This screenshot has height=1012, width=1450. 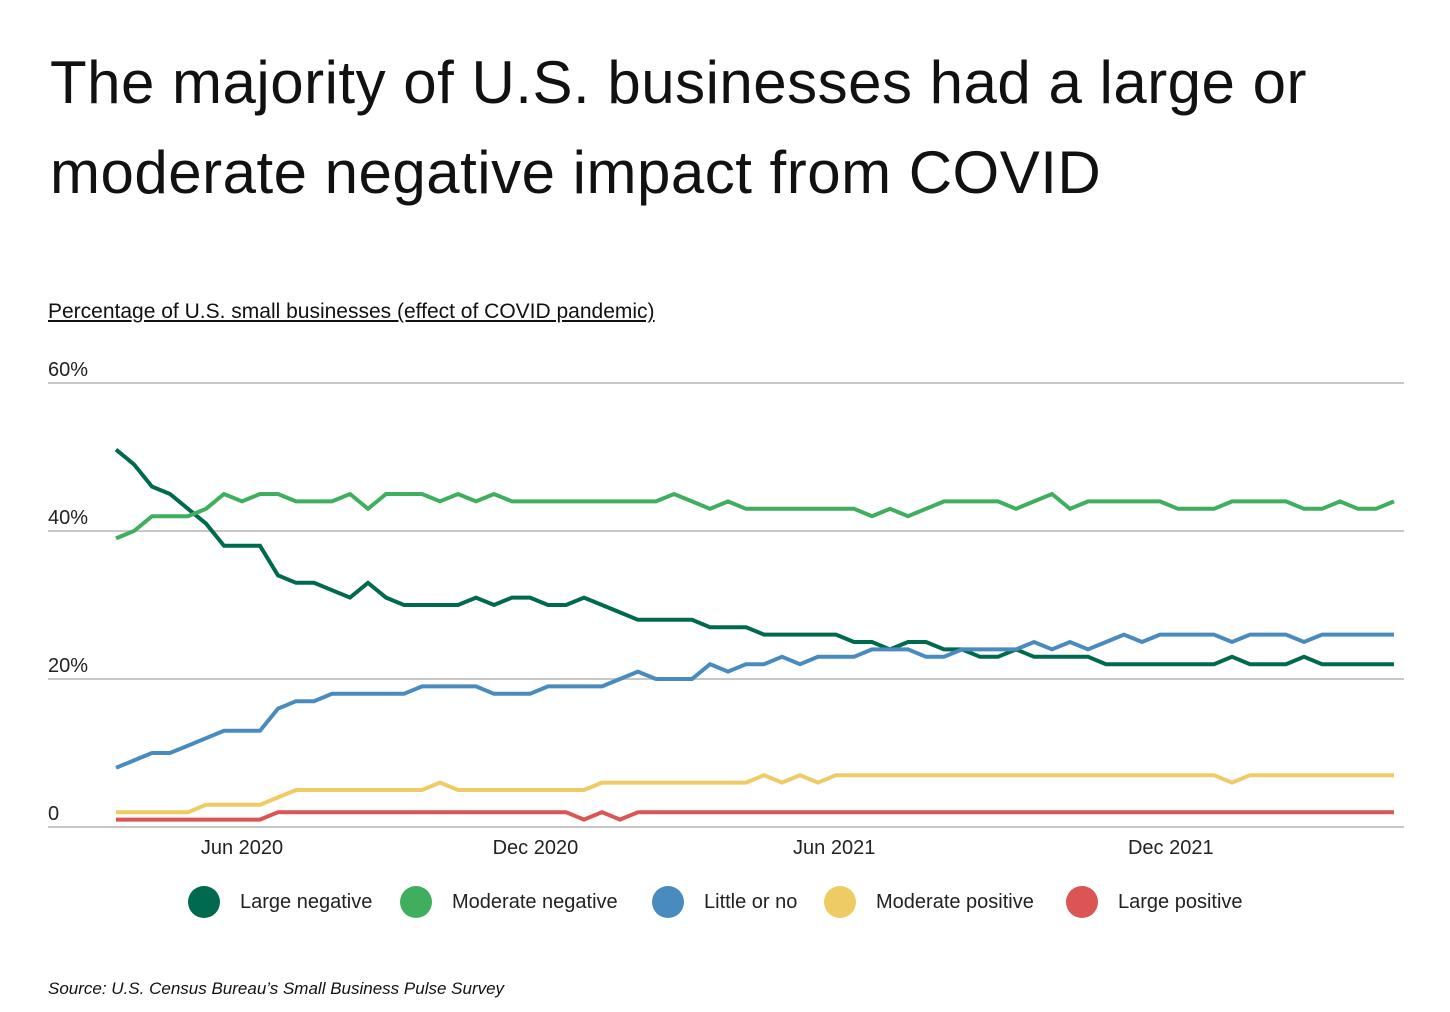 I want to click on y-tick-label: 60%, so click(x=68, y=370).